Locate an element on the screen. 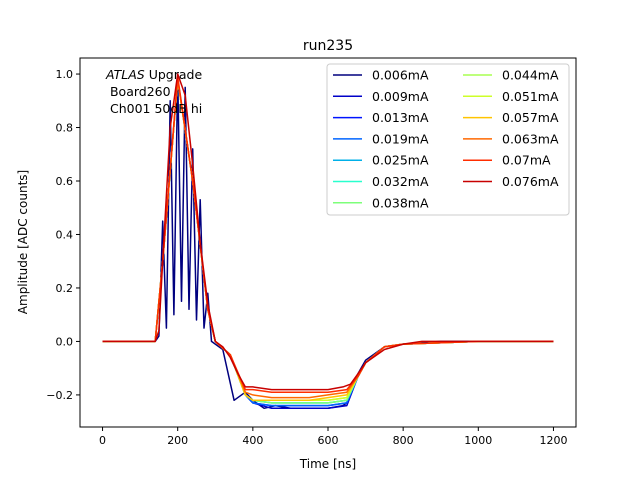 Image resolution: width=640 pixels, height=480 pixels. legend-frame is located at coordinates (448, 139).